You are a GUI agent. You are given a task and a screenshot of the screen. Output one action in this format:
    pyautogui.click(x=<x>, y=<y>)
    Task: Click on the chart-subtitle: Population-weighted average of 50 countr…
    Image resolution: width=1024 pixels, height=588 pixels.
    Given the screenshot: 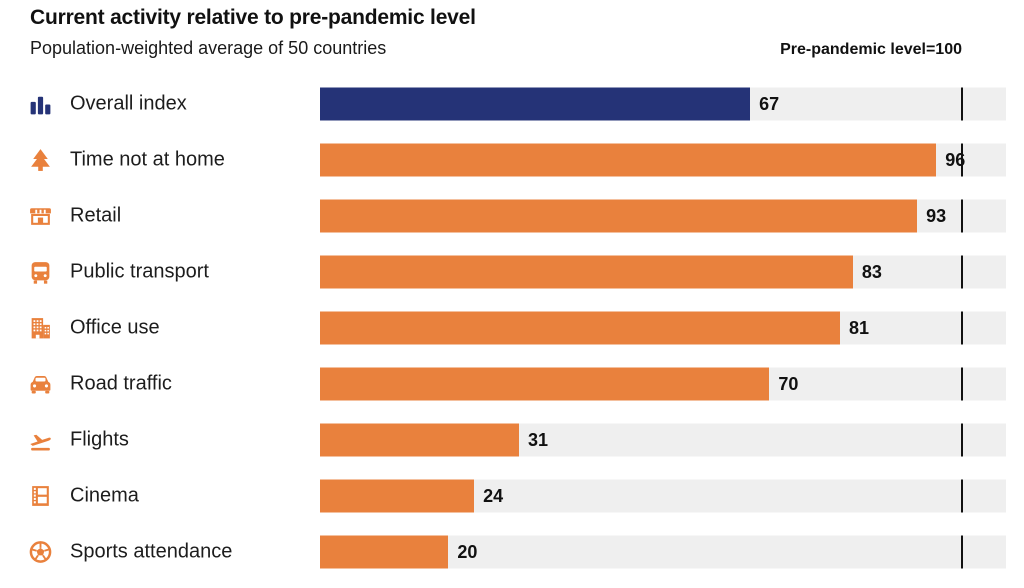 What is the action you would take?
    pyautogui.click(x=208, y=48)
    